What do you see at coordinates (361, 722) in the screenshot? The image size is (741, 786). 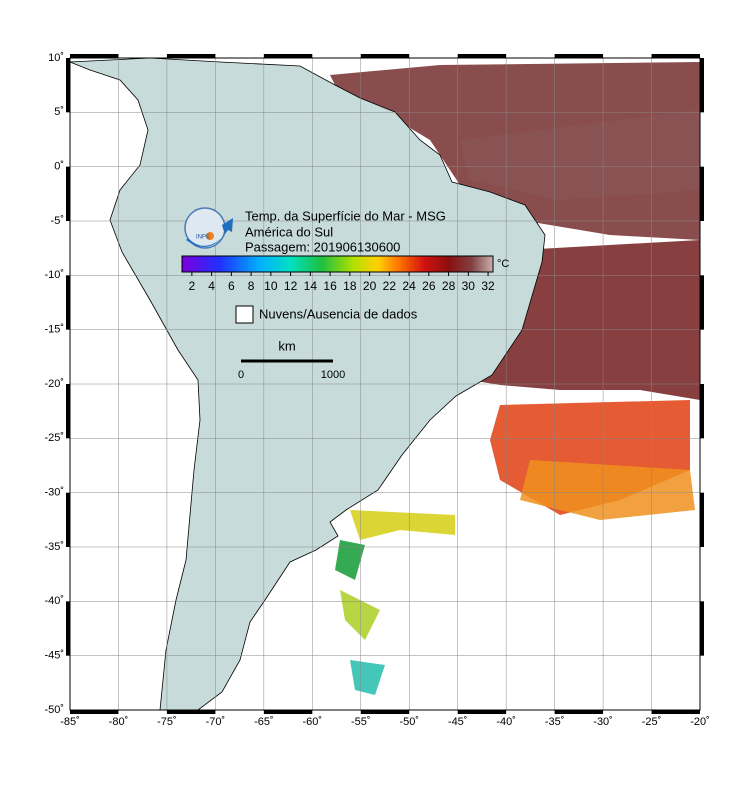 I see `lon-tick-label: -55˚` at bounding box center [361, 722].